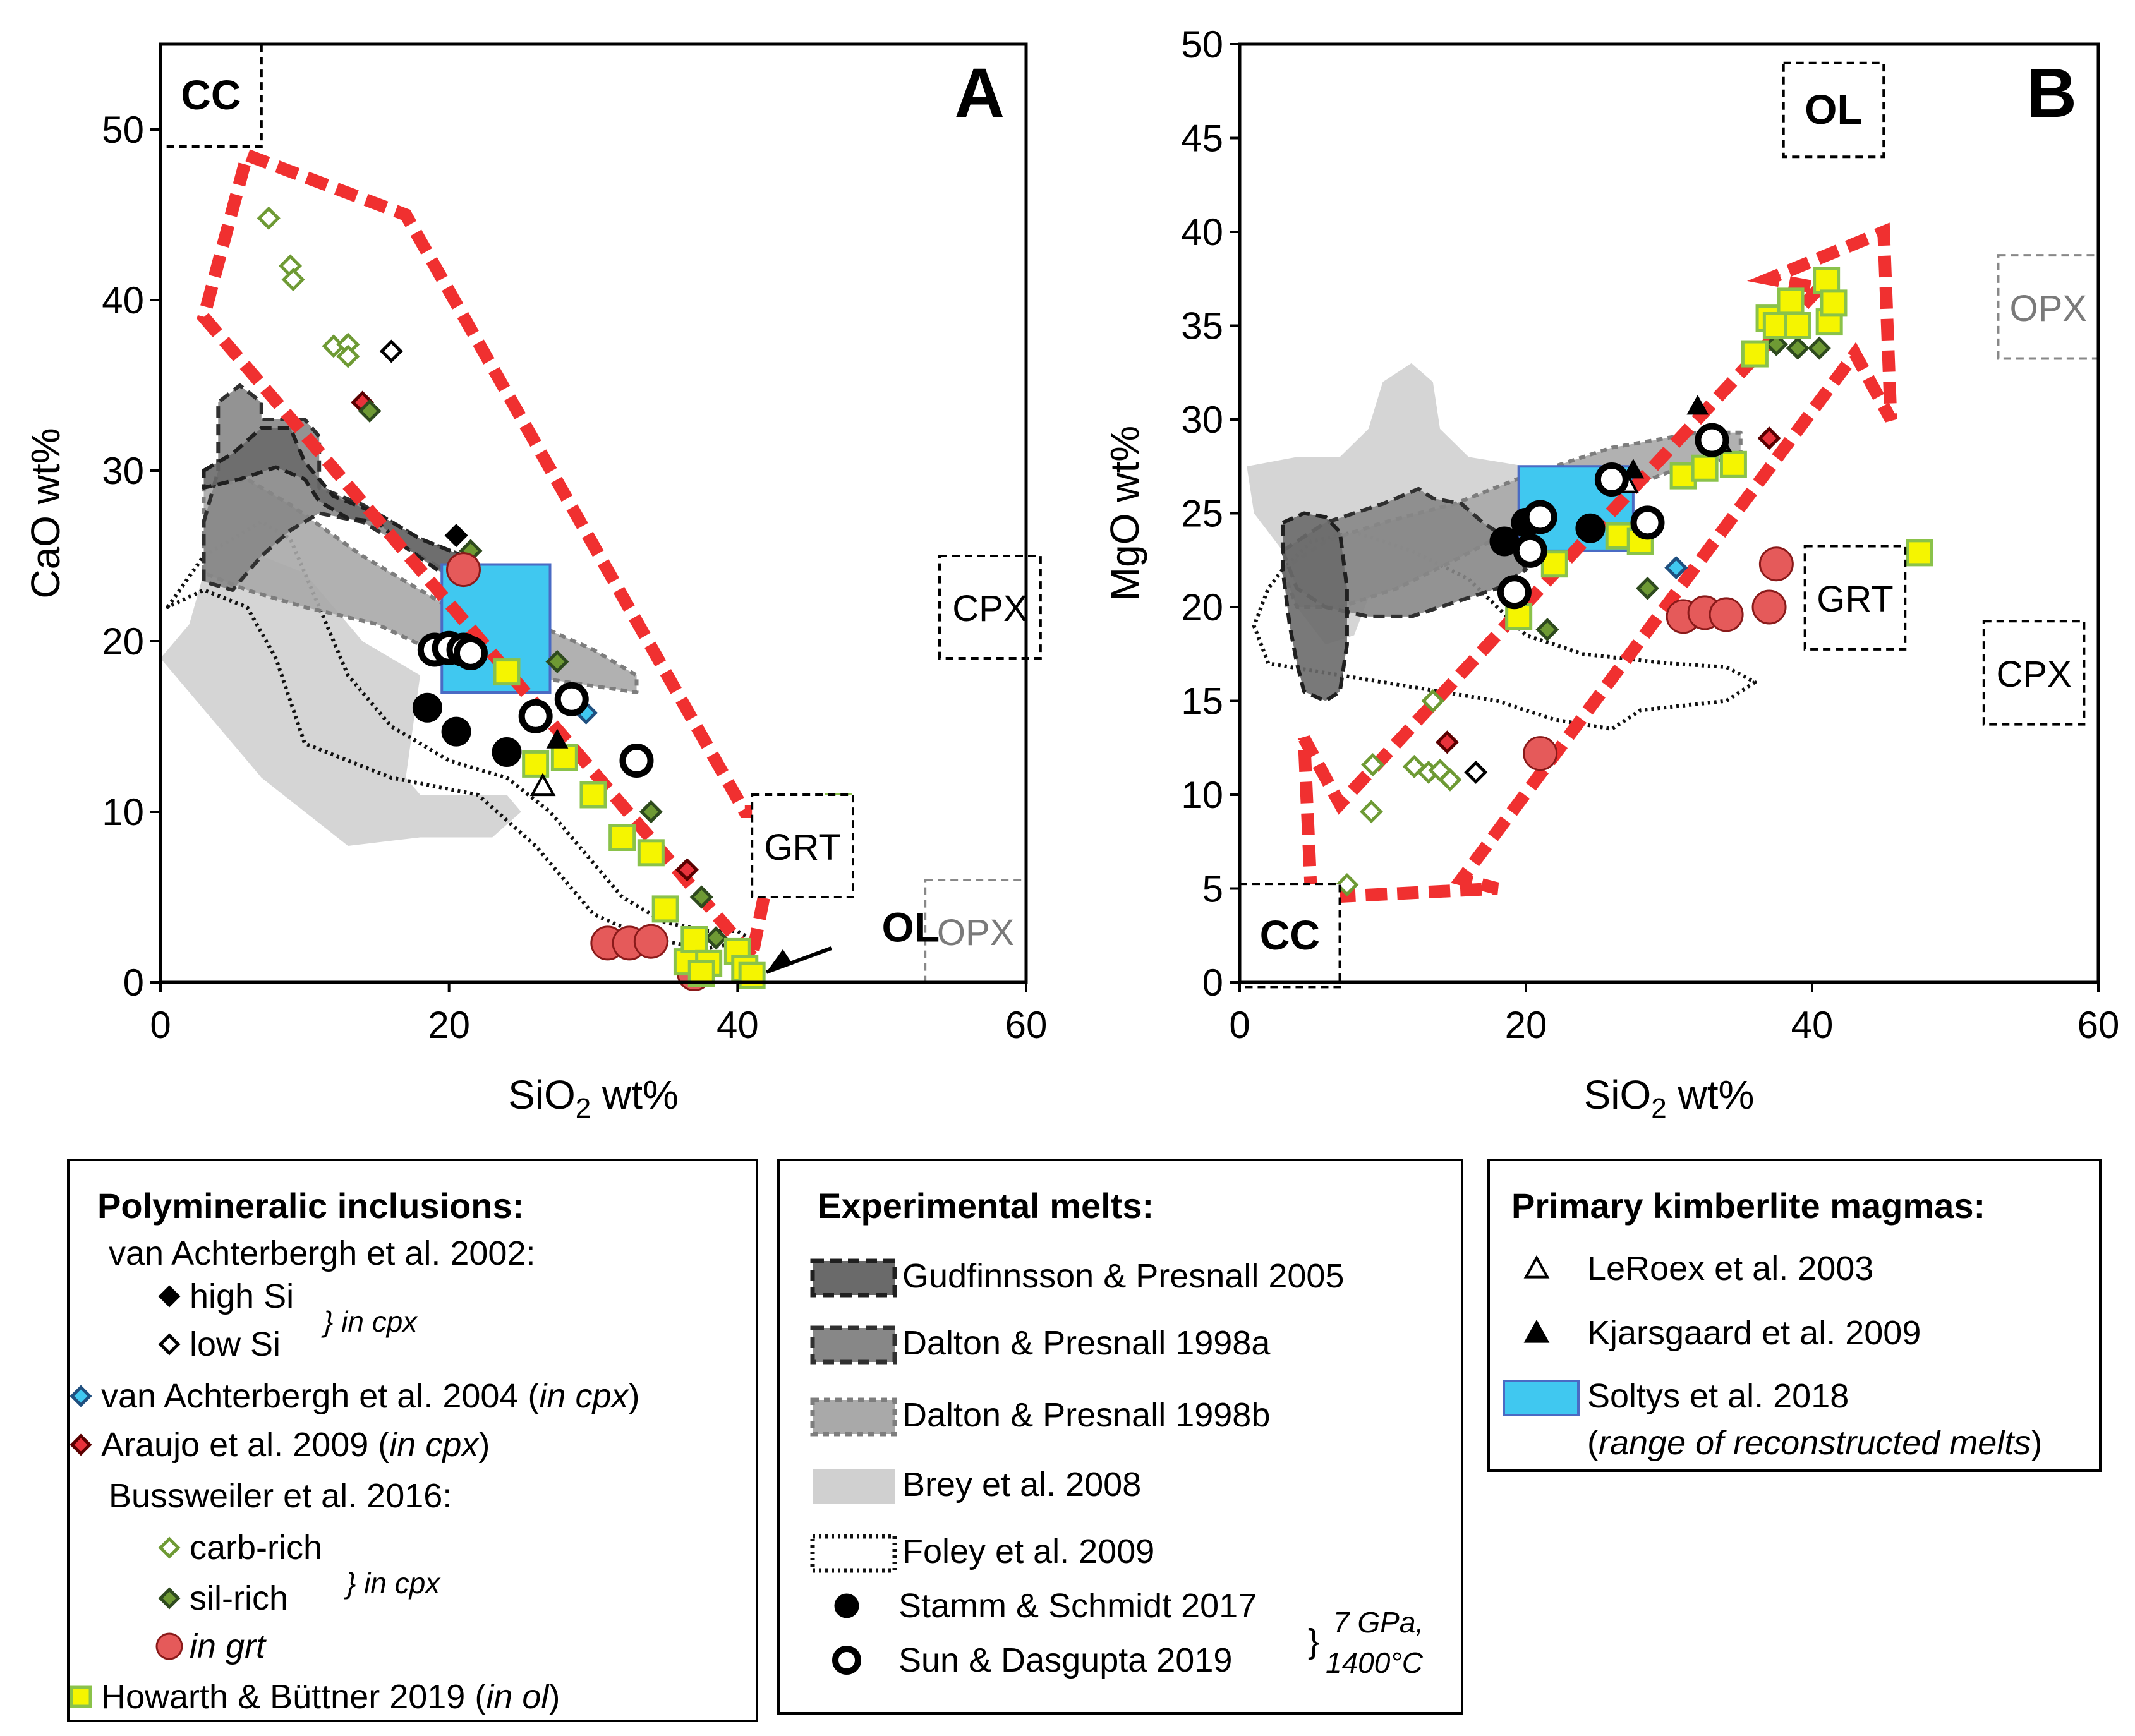 Image resolution: width=2135 pixels, height=1736 pixels. I want to click on panel-label-b: B, so click(2052, 93).